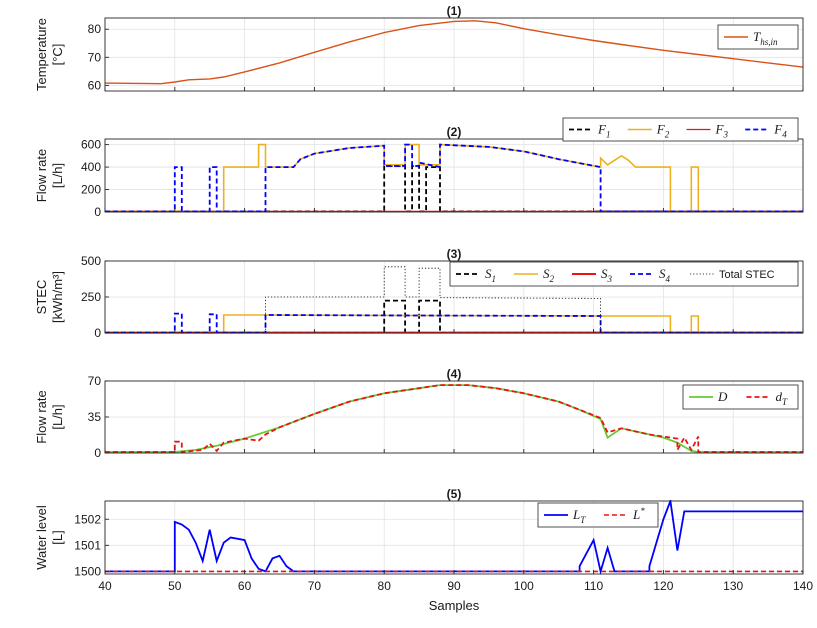 The image size is (817, 628). I want to click on panel-title: (2), so click(454, 132).